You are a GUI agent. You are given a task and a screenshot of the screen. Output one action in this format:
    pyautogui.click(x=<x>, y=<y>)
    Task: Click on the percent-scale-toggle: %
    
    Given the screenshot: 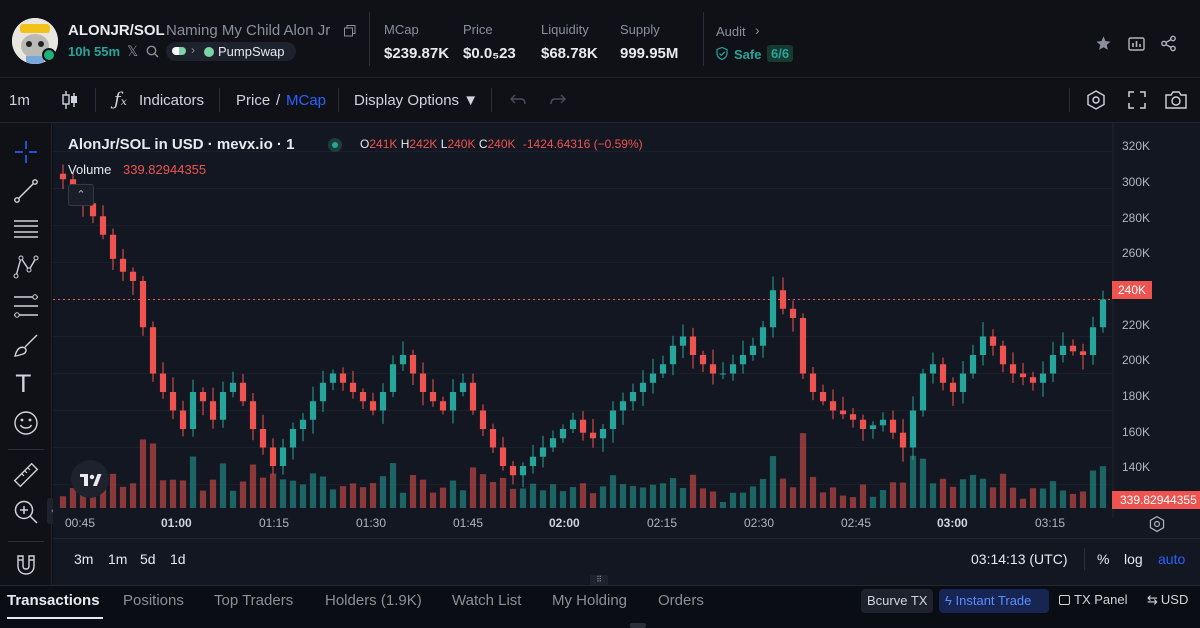 What is the action you would take?
    pyautogui.click(x=1103, y=559)
    